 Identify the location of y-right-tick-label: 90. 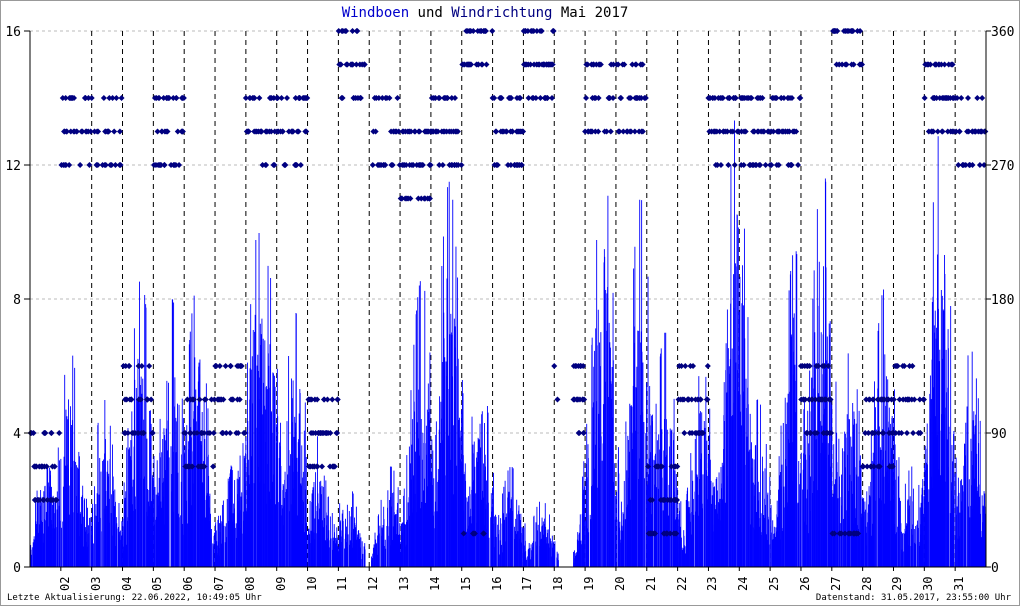
(999, 434).